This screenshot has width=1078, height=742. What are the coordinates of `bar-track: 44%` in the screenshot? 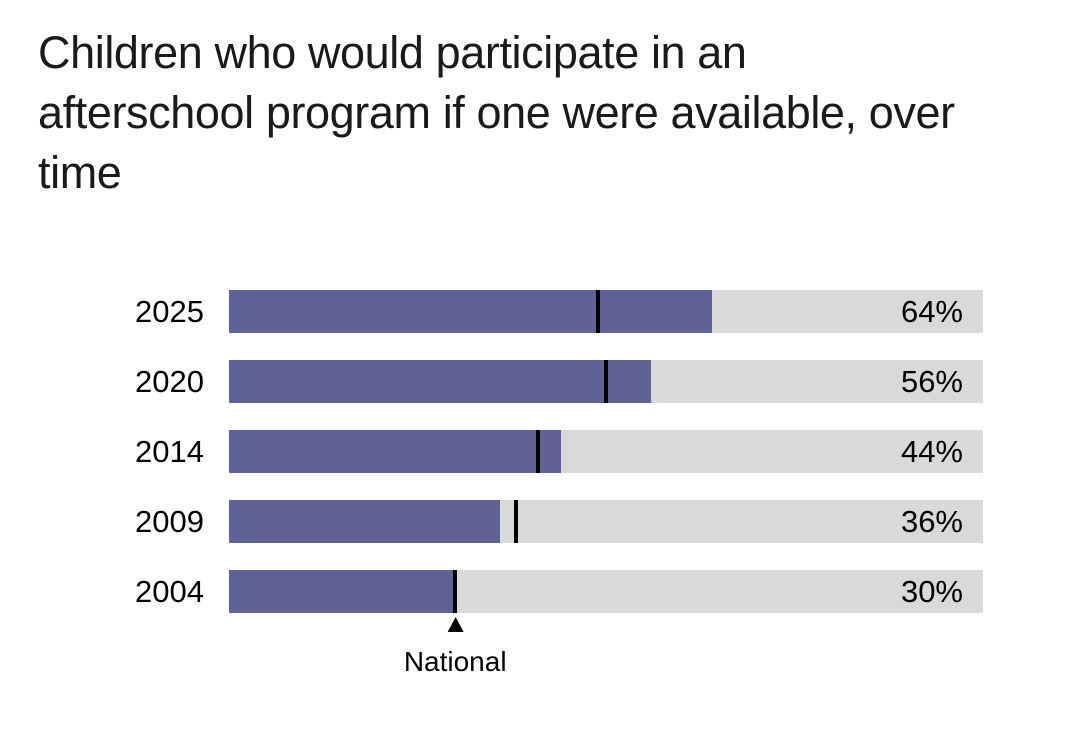 It's located at (606, 451).